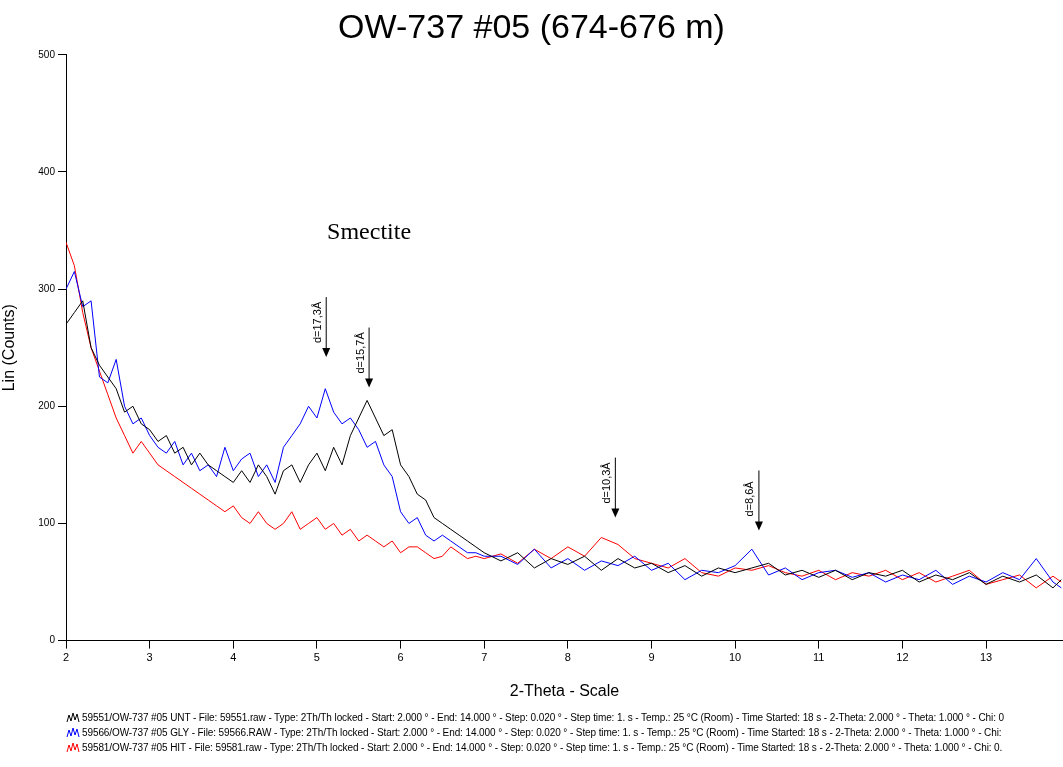  What do you see at coordinates (47, 406) in the screenshot?
I see `y-tick-label: 200` at bounding box center [47, 406].